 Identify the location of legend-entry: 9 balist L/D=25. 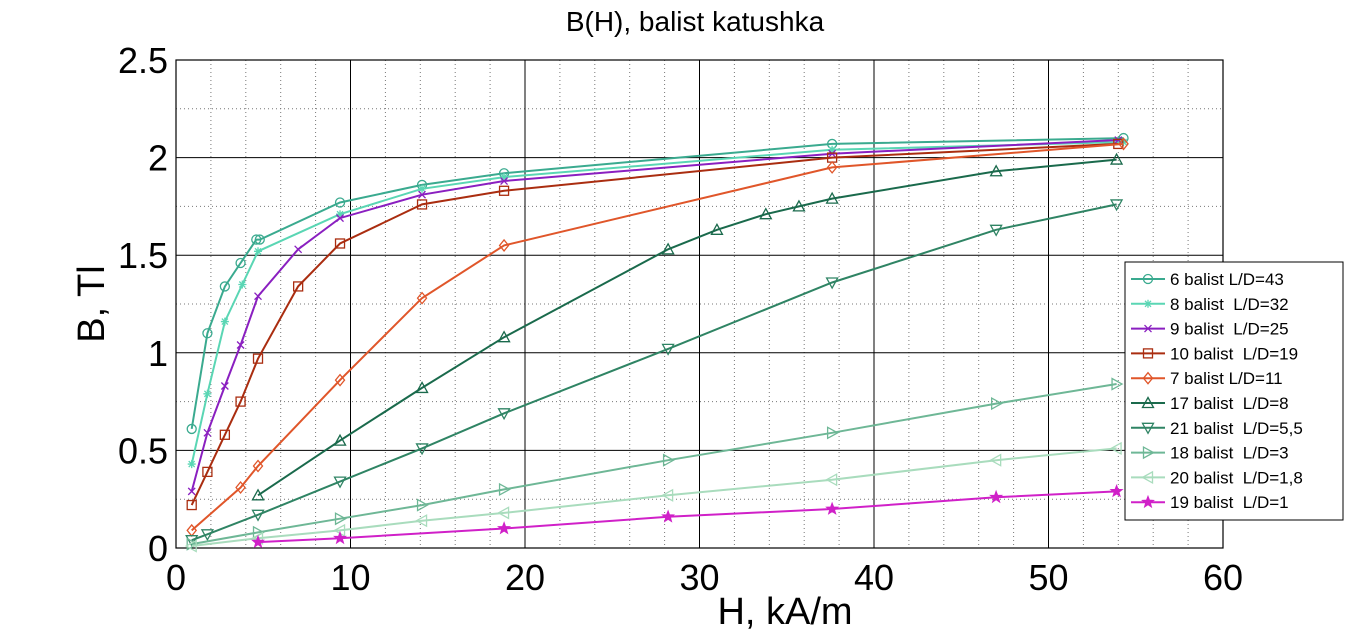
(1210, 329).